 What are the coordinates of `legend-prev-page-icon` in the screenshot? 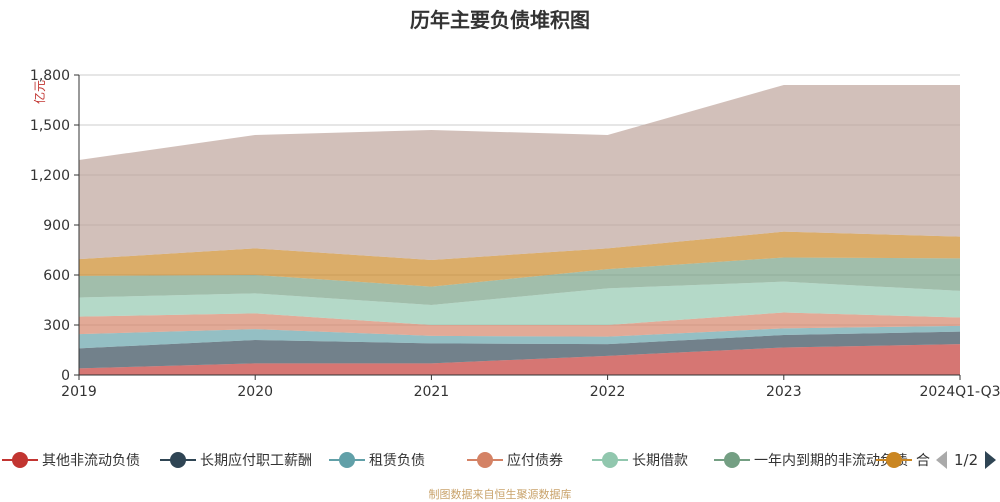 It's located at (941, 460).